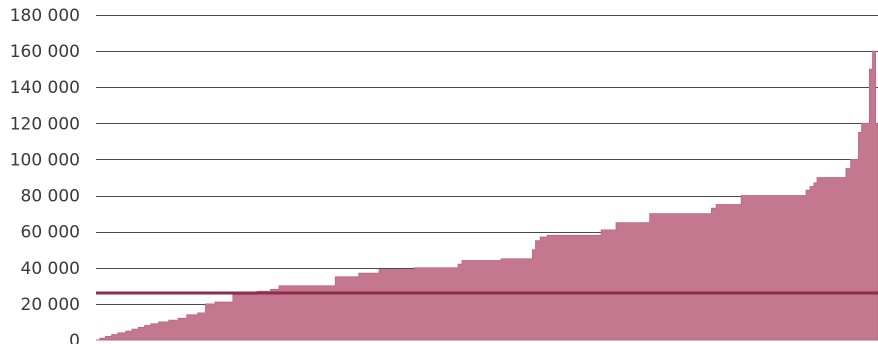 The width and height of the screenshot is (878, 344). What do you see at coordinates (45, 52) in the screenshot?
I see `y-tick-label: 160 000` at bounding box center [45, 52].